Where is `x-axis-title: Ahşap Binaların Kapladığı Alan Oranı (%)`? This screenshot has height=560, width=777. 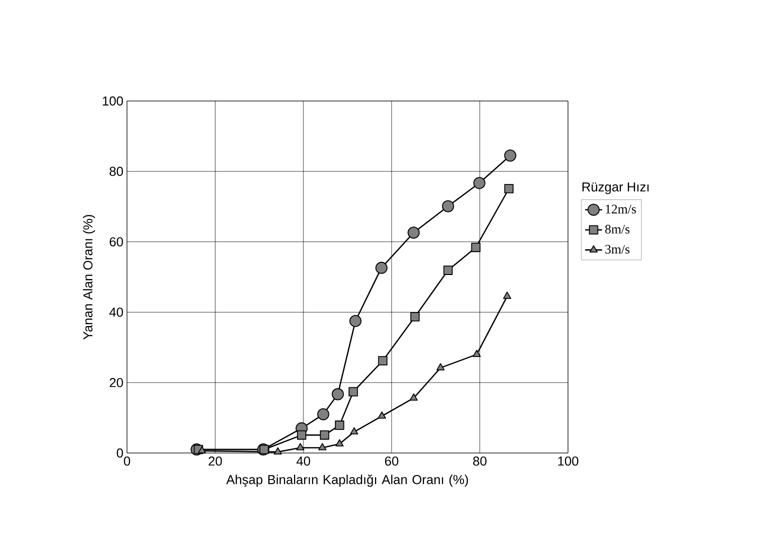
x-axis-title: Ahşap Binaların Kapladığı Alan Oranı (%) is located at coordinates (347, 480).